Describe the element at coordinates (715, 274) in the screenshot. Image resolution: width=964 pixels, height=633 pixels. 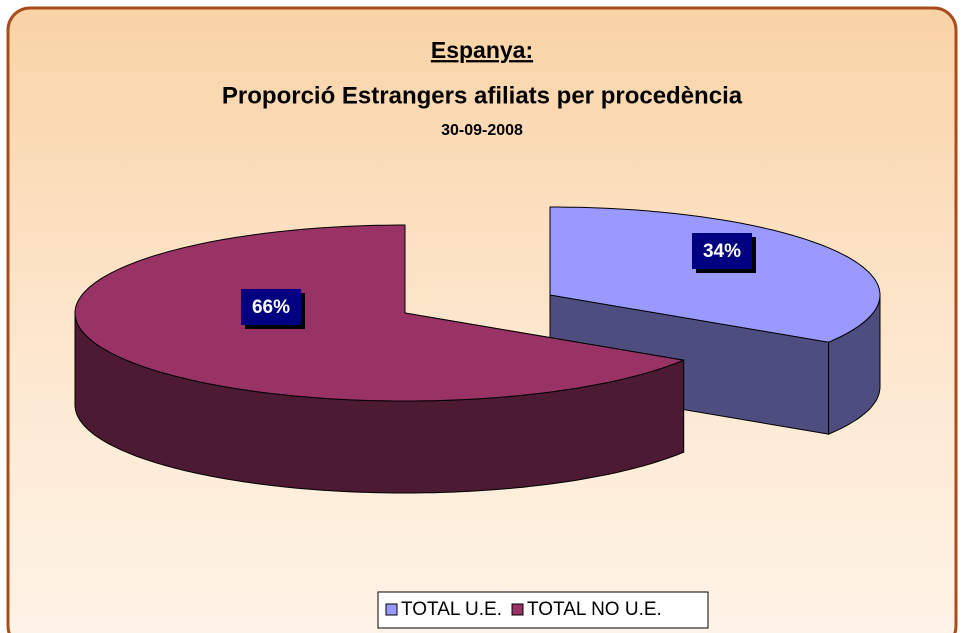
I see `slice-top` at that location.